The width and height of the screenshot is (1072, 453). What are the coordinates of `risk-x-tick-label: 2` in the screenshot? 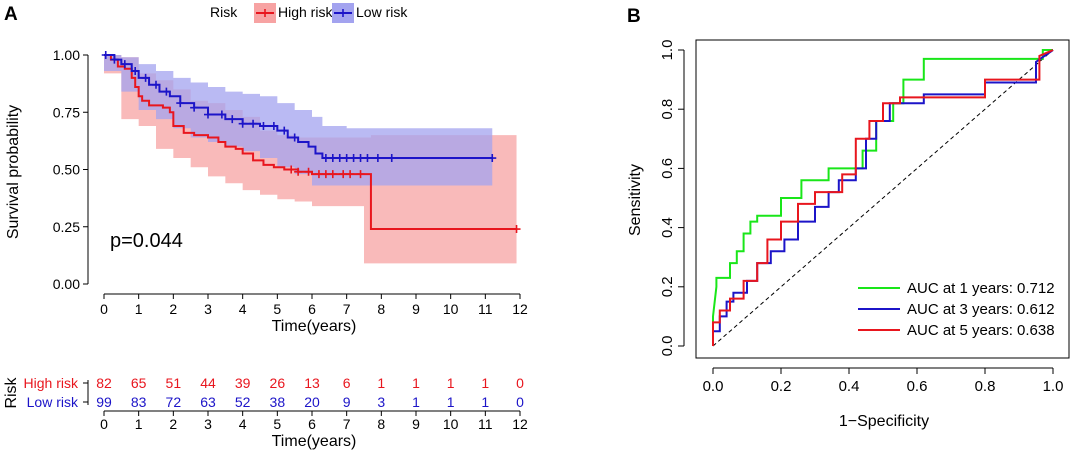 It's located at (173, 424).